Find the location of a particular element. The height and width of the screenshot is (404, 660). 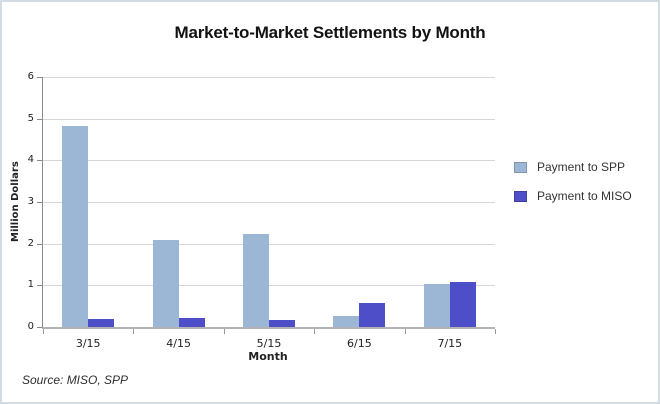

x-tick-label: 4/15 is located at coordinates (178, 343).